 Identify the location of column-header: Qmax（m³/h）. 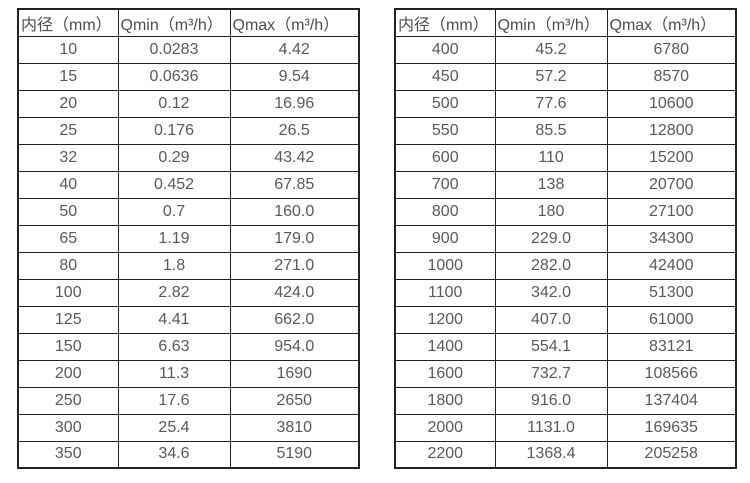
(294, 22).